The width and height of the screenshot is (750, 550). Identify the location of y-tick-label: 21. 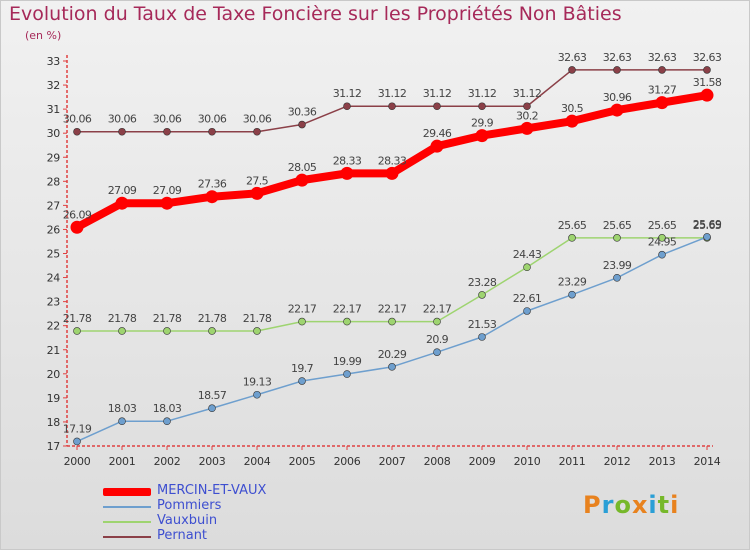
(53, 350).